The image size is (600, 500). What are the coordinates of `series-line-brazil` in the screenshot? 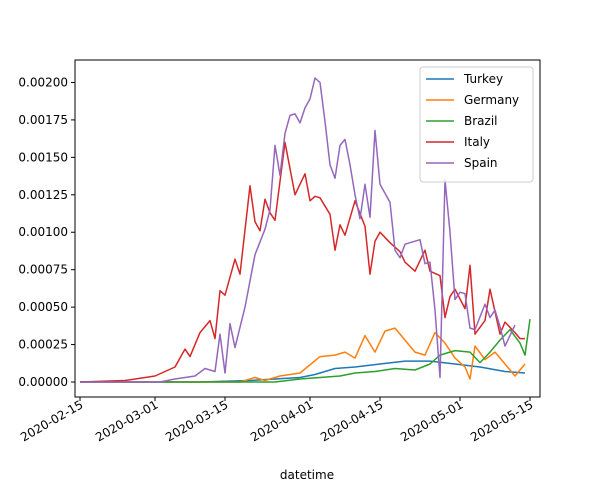 It's located at (305, 350).